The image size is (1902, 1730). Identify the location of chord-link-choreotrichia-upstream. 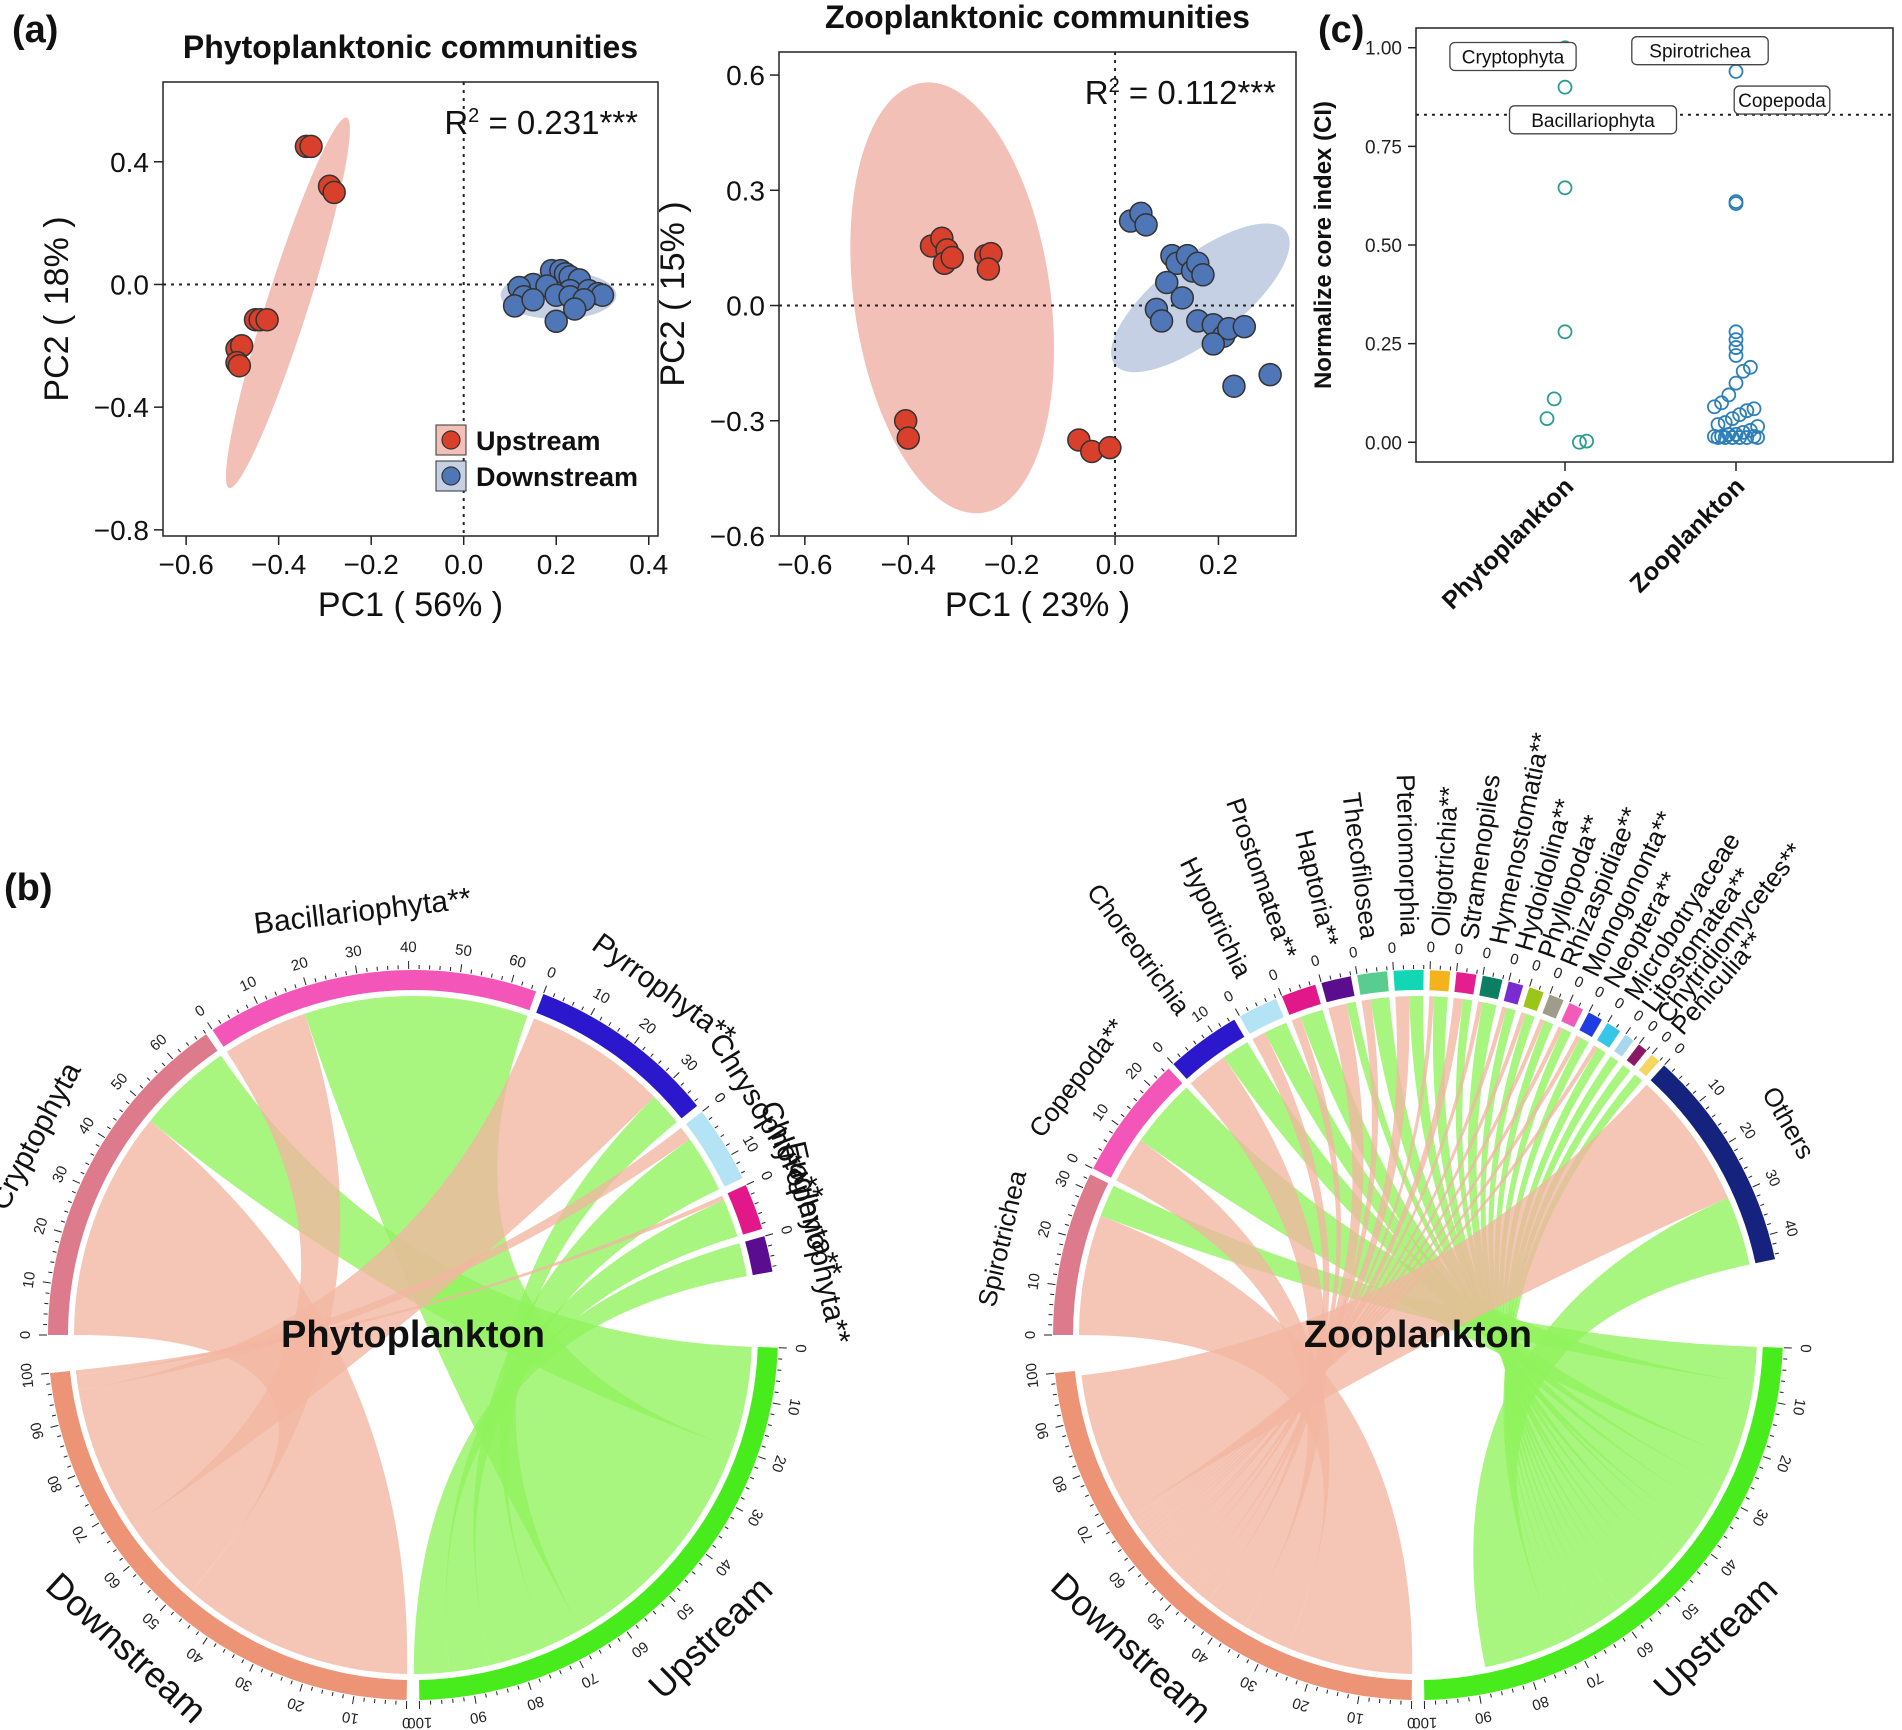
(1479, 1264).